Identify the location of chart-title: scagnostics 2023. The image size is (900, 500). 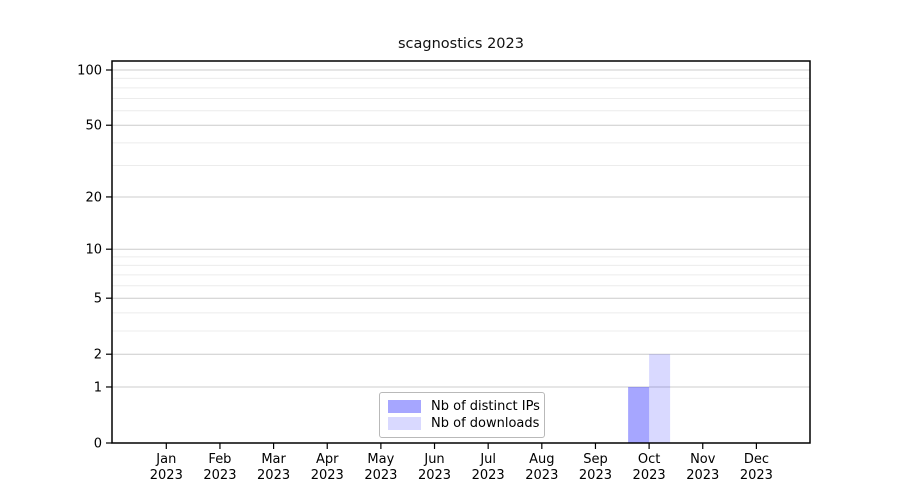
(461, 44).